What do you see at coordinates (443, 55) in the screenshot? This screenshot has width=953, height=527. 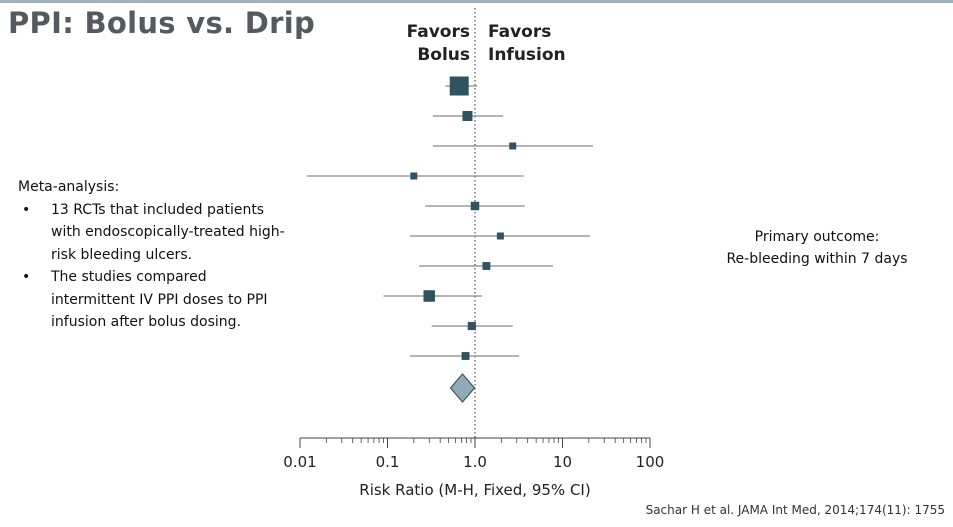 I see `favors-bolus-line-2: Bolus` at bounding box center [443, 55].